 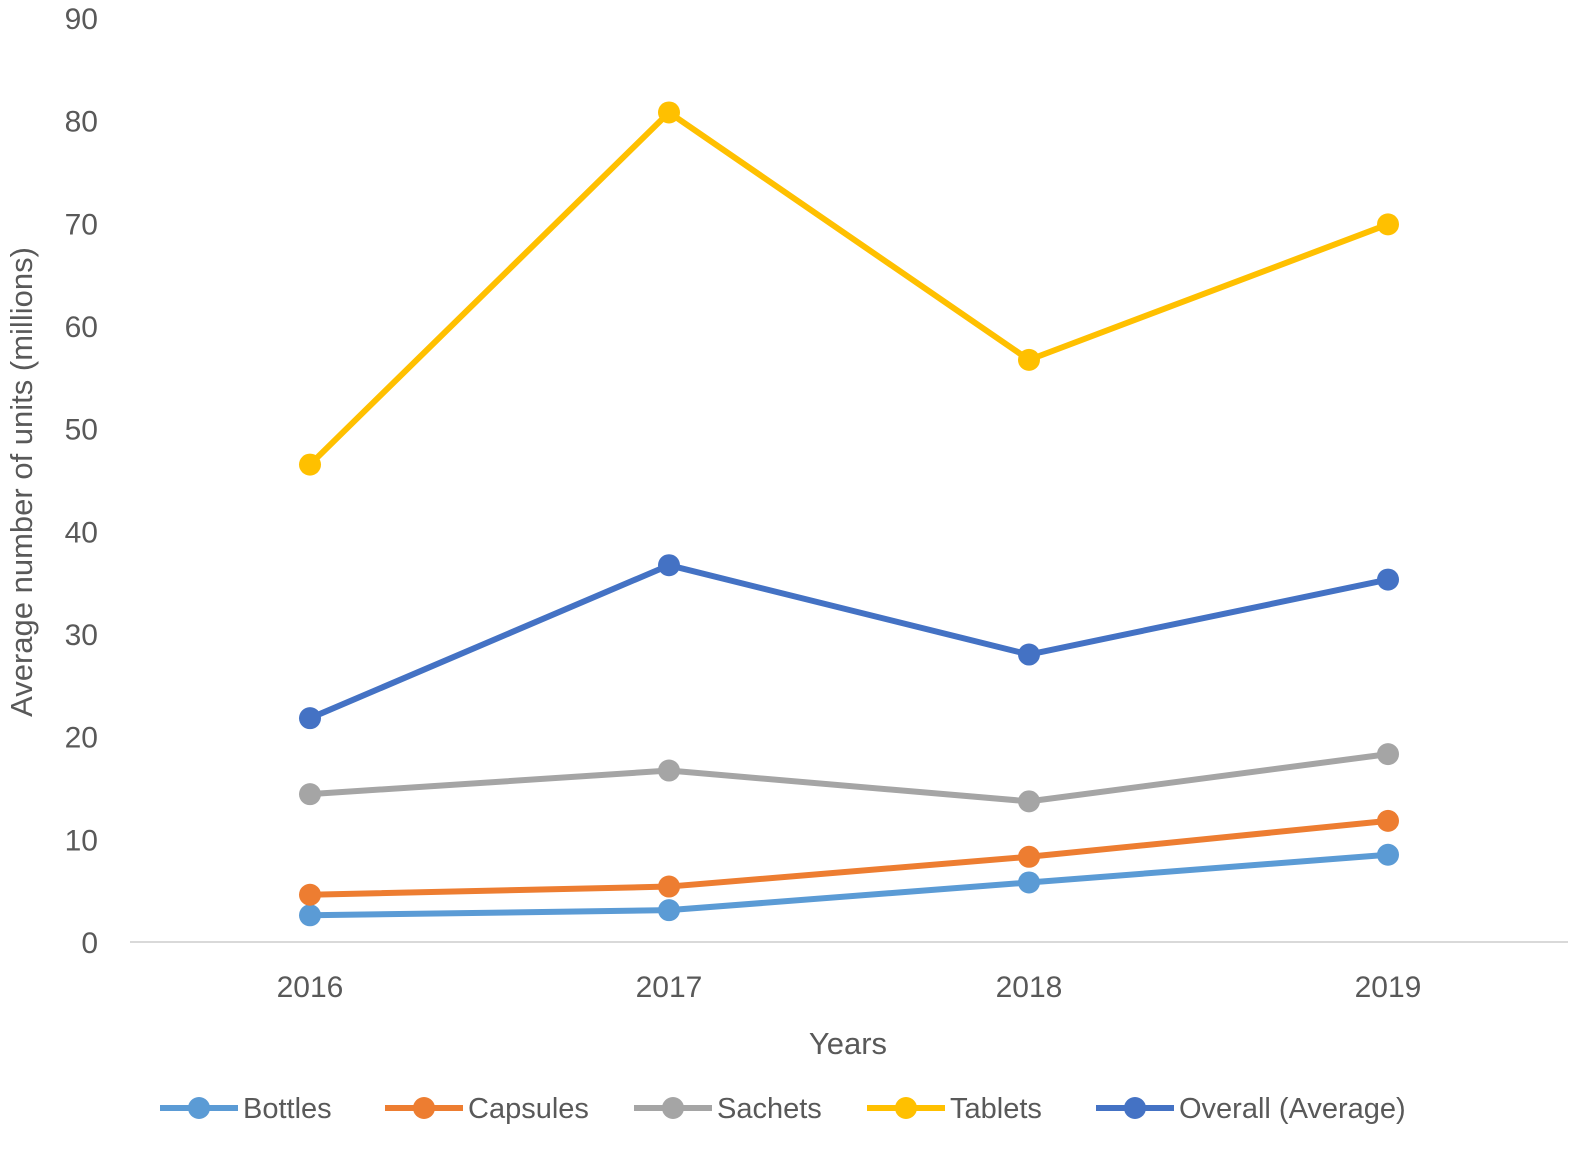 I want to click on legend-item-bottles: Bottles, so click(x=246, y=1109).